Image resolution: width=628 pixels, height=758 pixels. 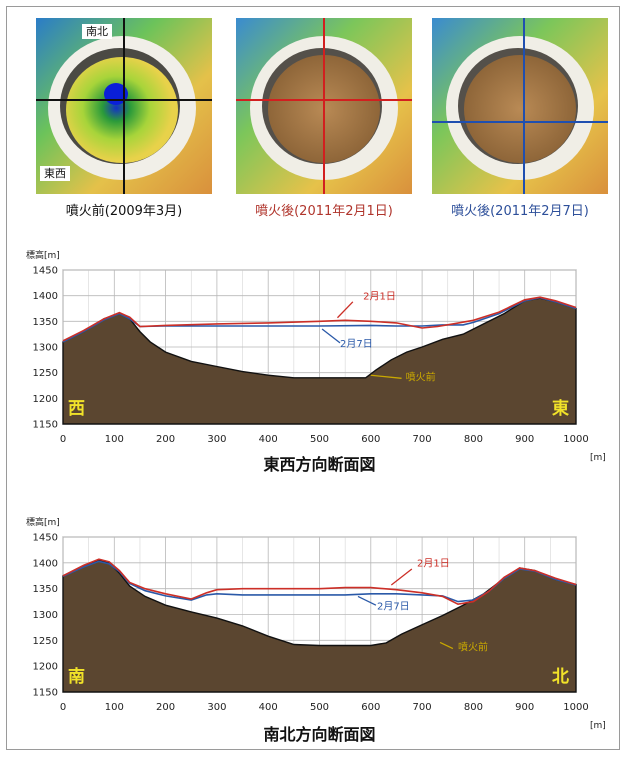 I want to click on map-panel-feb7: 噴火後(2011年2月7日), so click(x=520, y=123).